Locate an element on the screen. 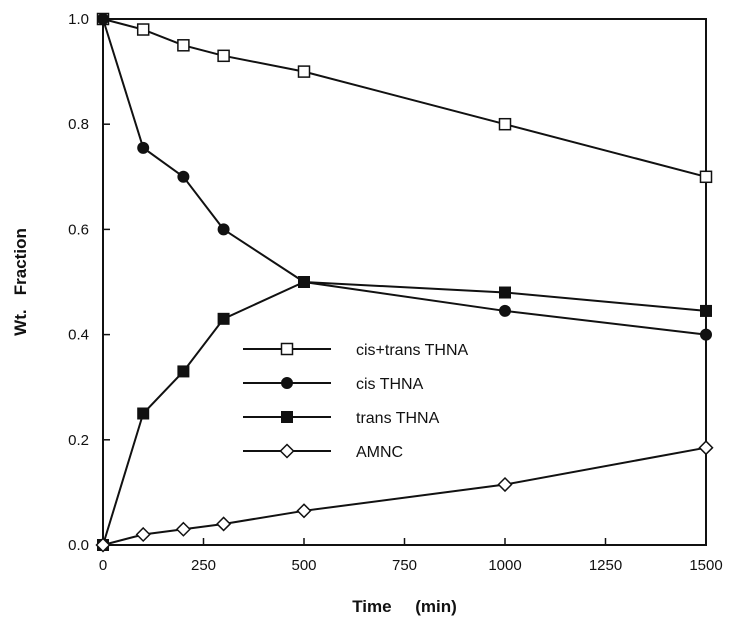 Image resolution: width=729 pixels, height=625 pixels. legend-item: cis+trans THNA is located at coordinates (356, 350).